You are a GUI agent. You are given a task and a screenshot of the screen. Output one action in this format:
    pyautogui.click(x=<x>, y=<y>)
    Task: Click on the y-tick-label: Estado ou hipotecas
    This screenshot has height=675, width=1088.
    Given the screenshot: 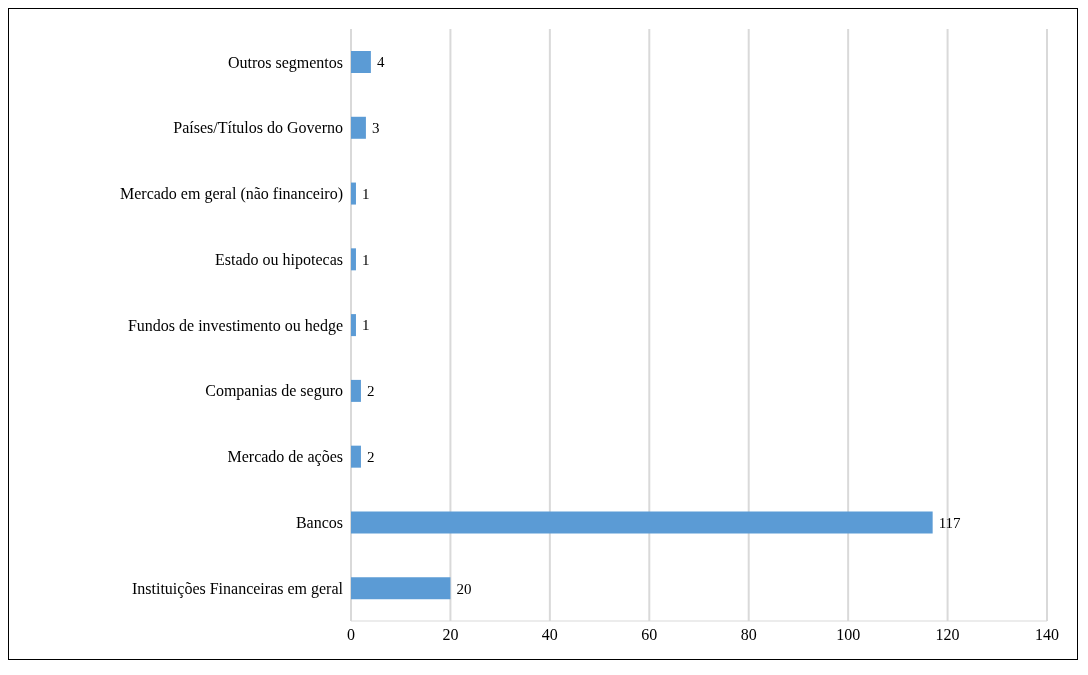 What is the action you would take?
    pyautogui.click(x=279, y=259)
    